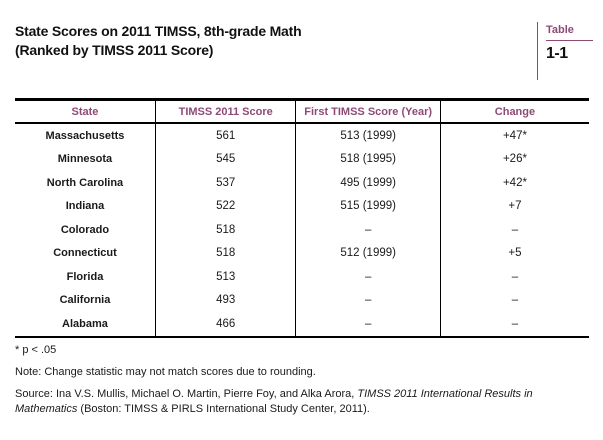  I want to click on state-name-cell: Minnesota, so click(85, 159).